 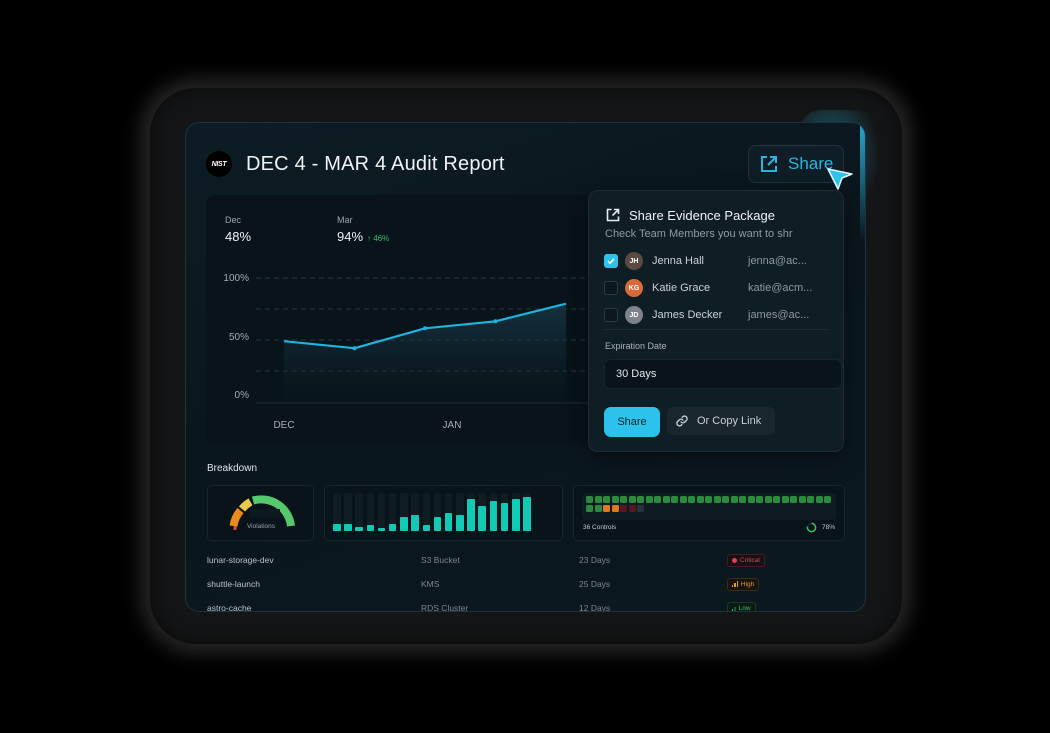 What do you see at coordinates (232, 468) in the screenshot?
I see `breakdown-heading: Breakdown` at bounding box center [232, 468].